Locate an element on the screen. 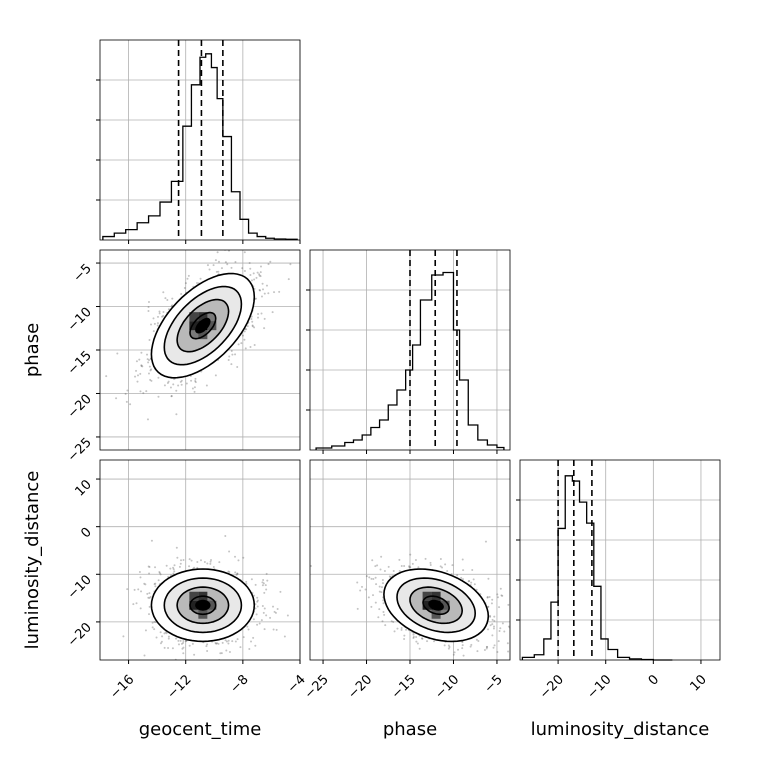 The image size is (760, 760). y-tick-label-phase: −15 is located at coordinates (80, 363).